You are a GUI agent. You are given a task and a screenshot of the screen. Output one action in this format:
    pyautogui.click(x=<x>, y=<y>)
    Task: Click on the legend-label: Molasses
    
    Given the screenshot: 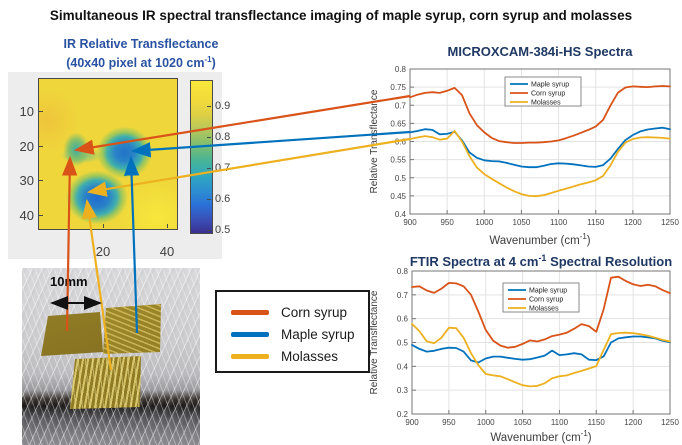 What is the action you would take?
    pyautogui.click(x=310, y=356)
    